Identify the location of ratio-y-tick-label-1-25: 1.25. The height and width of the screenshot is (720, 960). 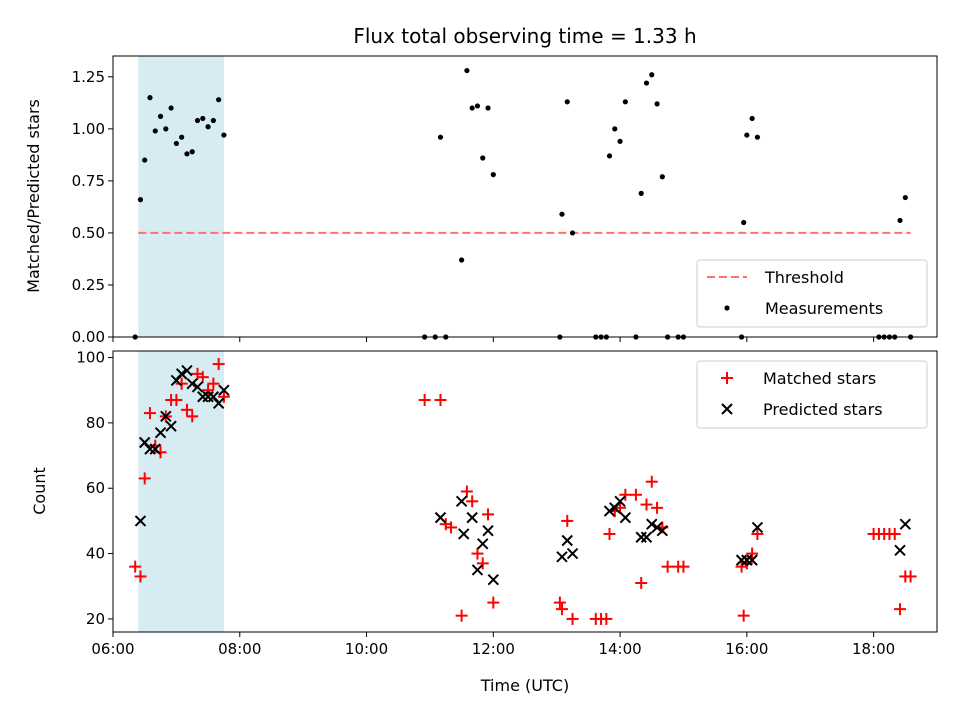
(88, 77).